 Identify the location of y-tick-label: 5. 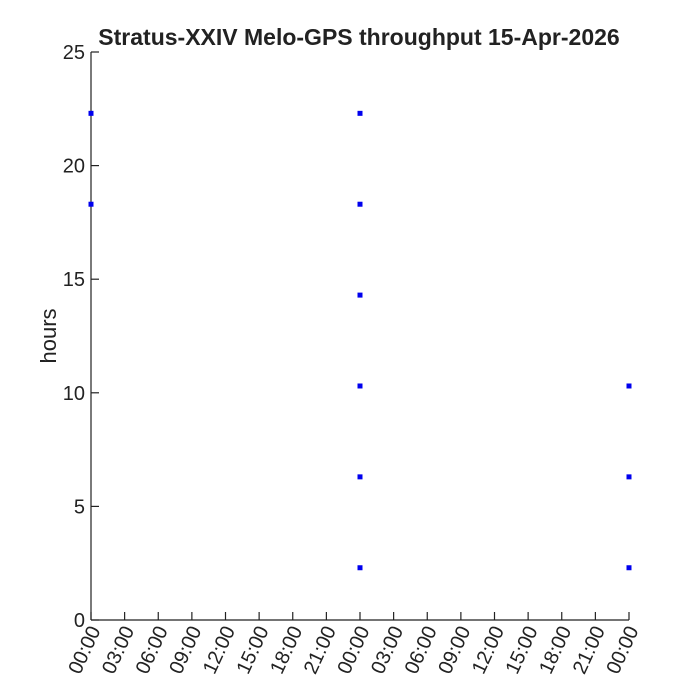
(79, 507).